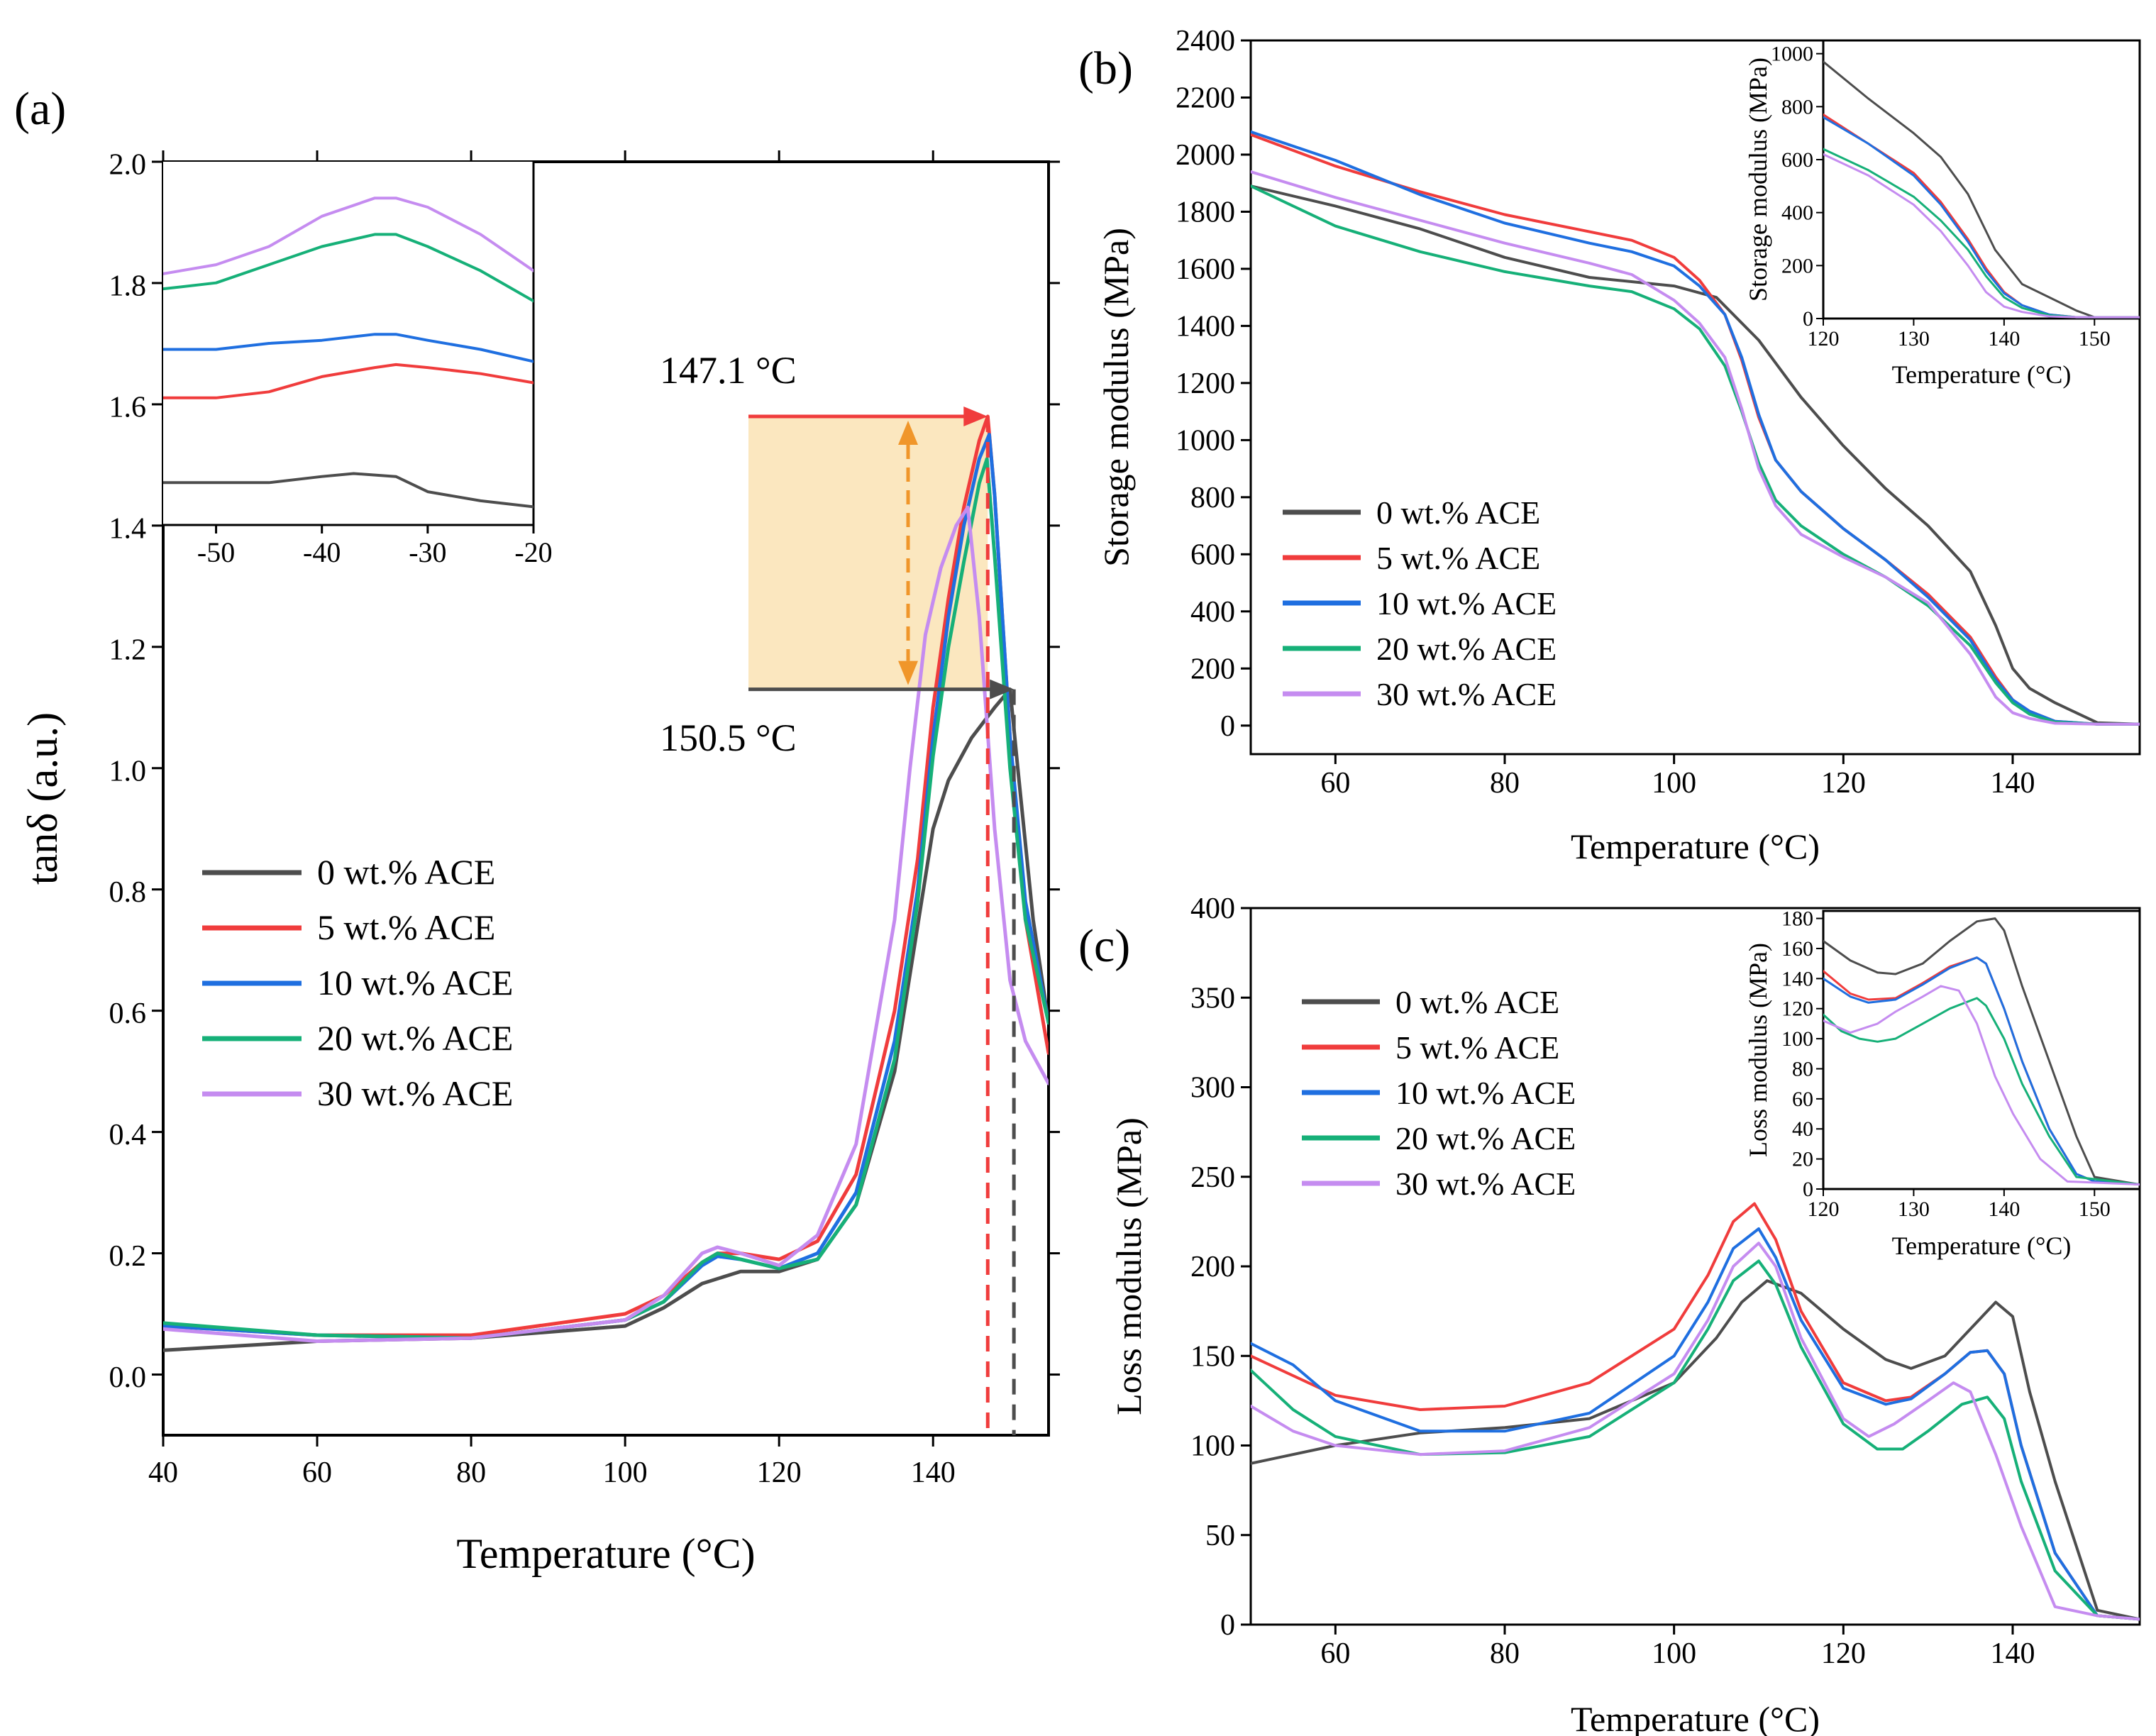 This screenshot has height=1736, width=2156. Describe the element at coordinates (1205, 155) in the screenshot. I see `y-tick-label: 2000` at that location.